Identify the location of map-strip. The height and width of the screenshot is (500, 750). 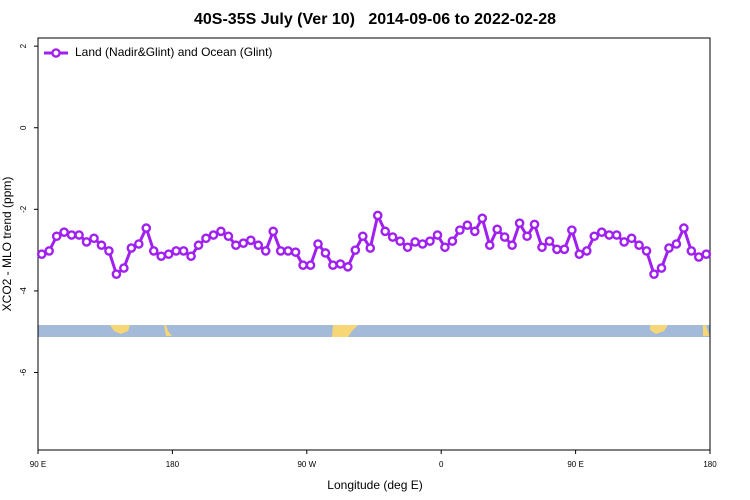
(374, 331).